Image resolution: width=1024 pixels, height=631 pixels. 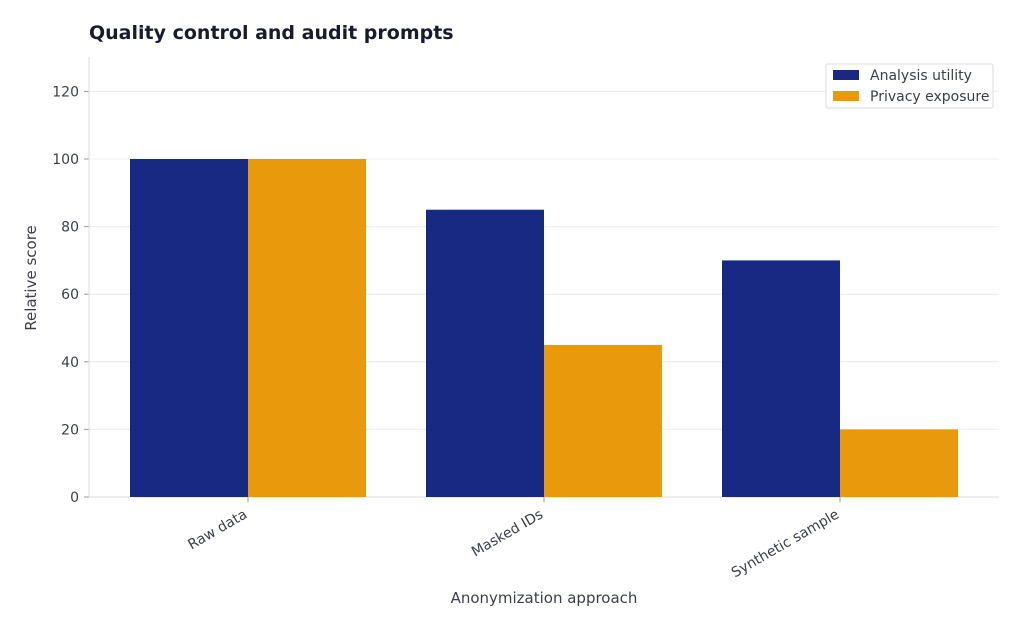 I want to click on legend-swatch-privacy-exposure, so click(x=846, y=96).